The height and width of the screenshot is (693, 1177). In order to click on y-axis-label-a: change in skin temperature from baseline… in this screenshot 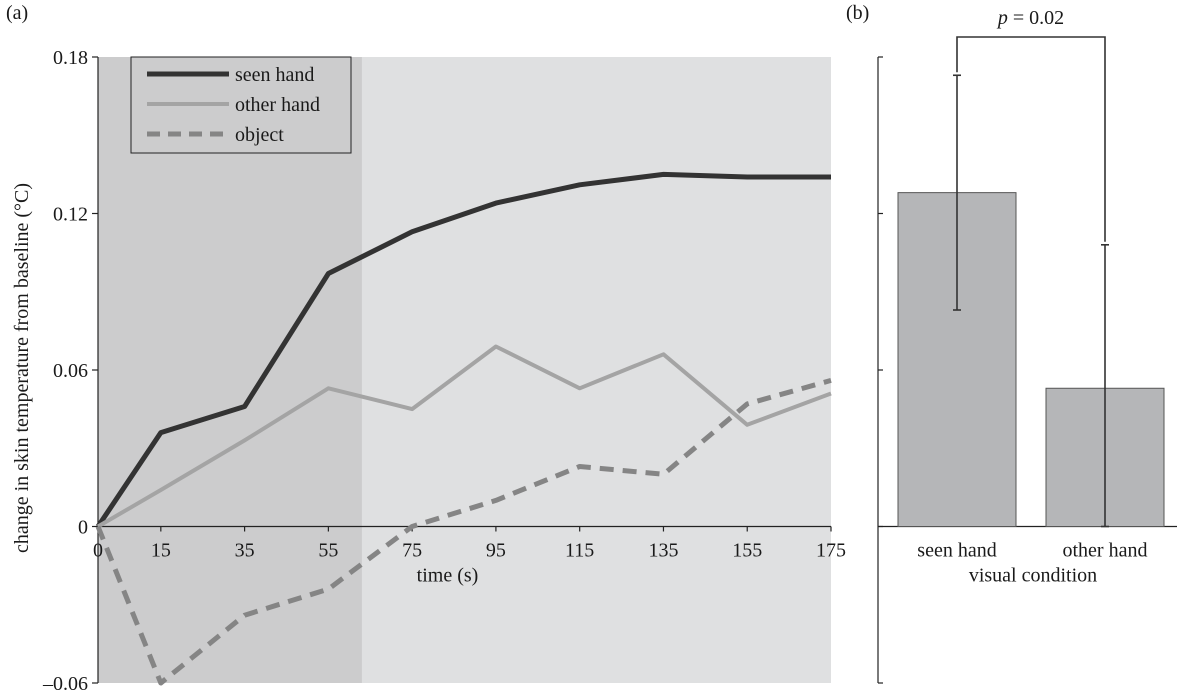, I will do `click(22, 368)`.